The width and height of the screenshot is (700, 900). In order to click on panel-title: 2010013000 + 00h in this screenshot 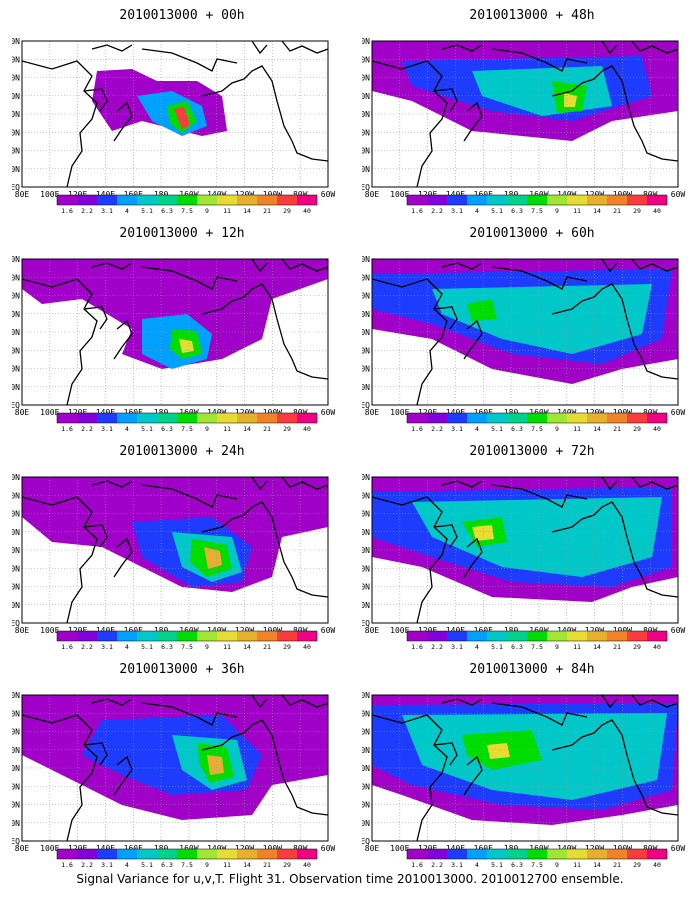, I will do `click(182, 15)`.